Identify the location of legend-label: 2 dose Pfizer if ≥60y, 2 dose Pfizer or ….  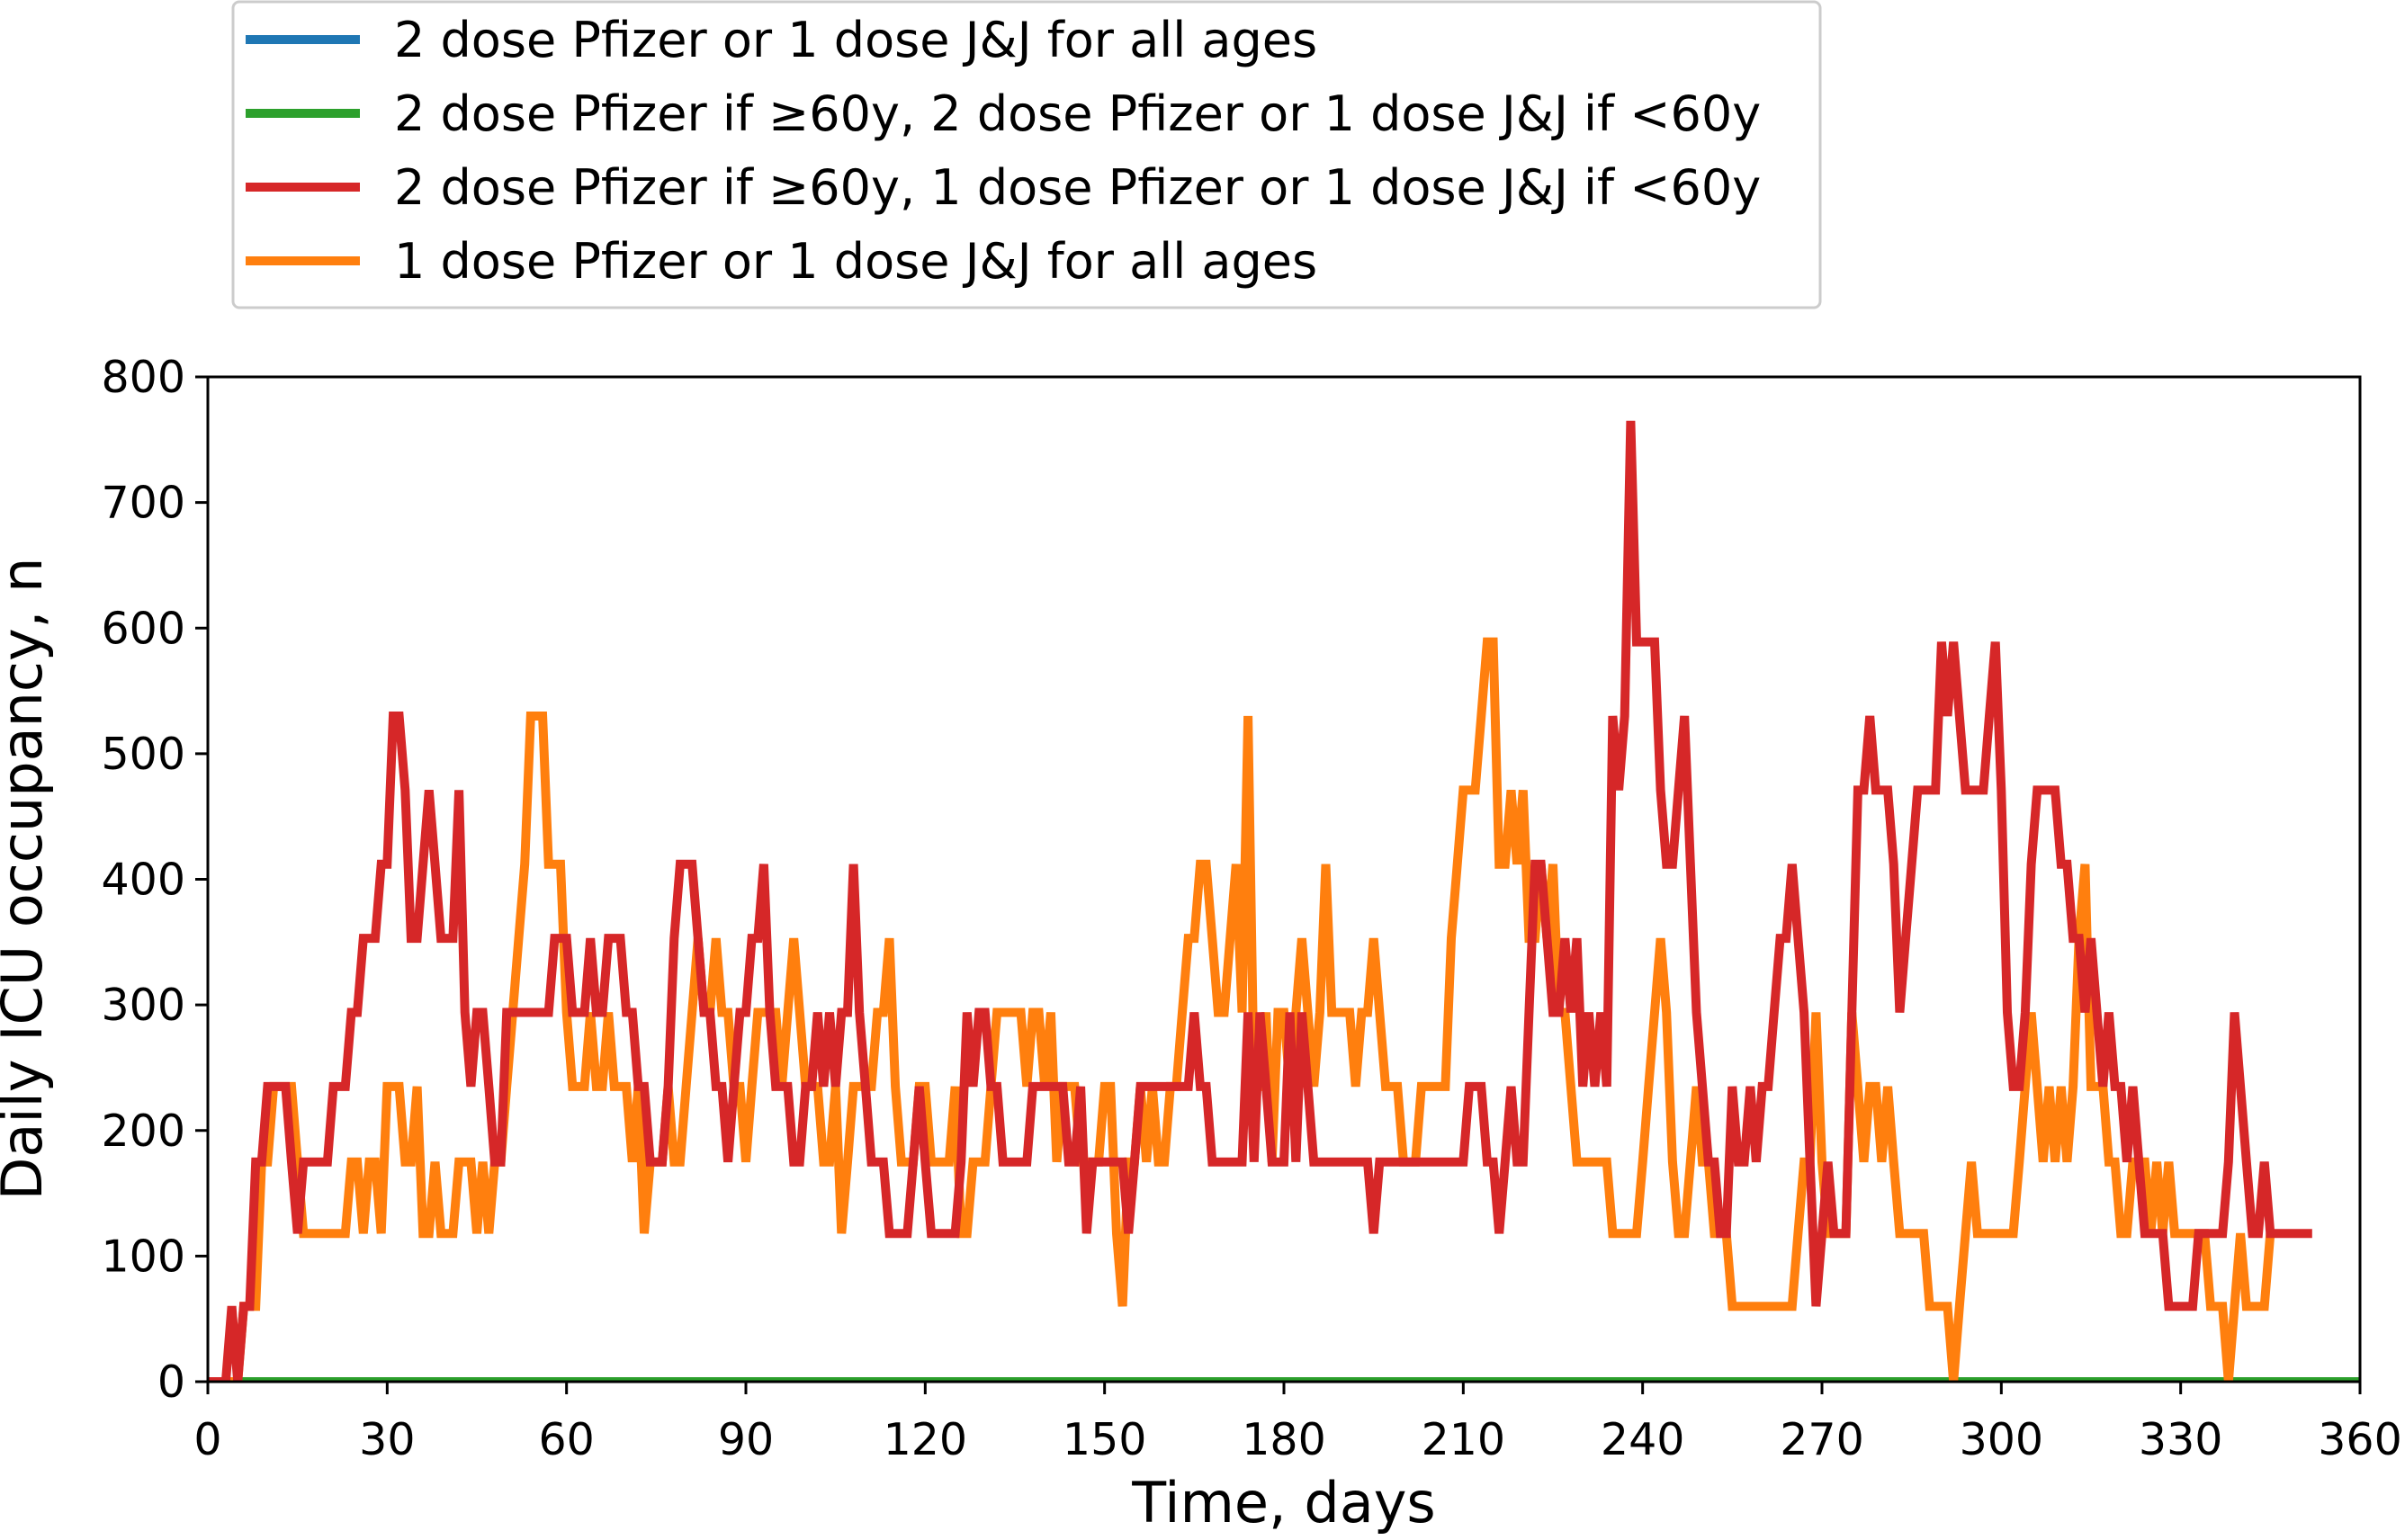
(1077, 113).